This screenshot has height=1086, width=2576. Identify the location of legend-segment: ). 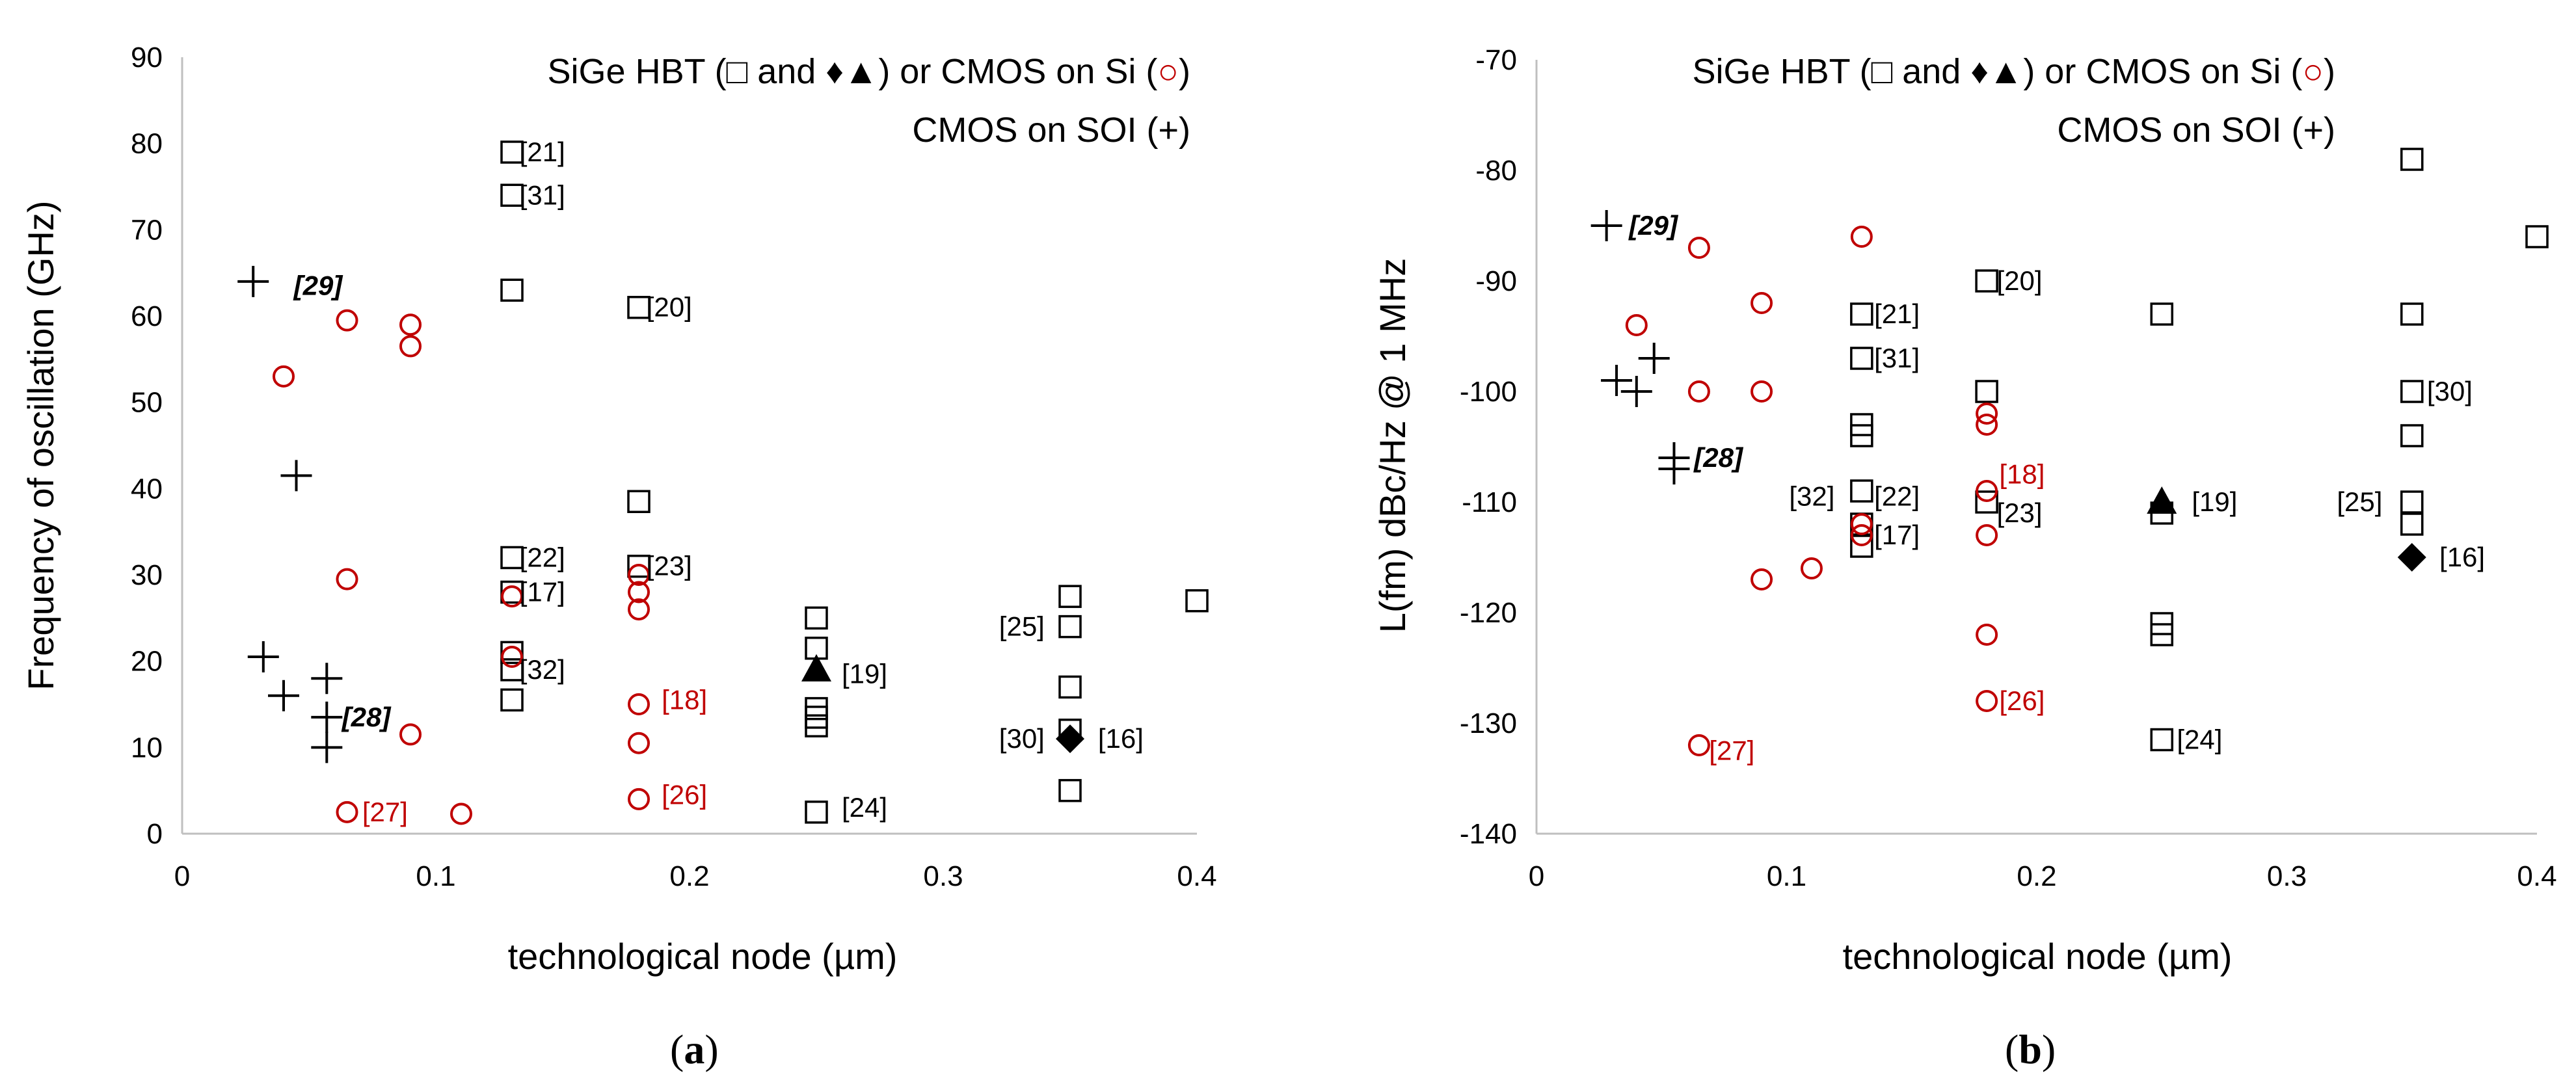
(1184, 71).